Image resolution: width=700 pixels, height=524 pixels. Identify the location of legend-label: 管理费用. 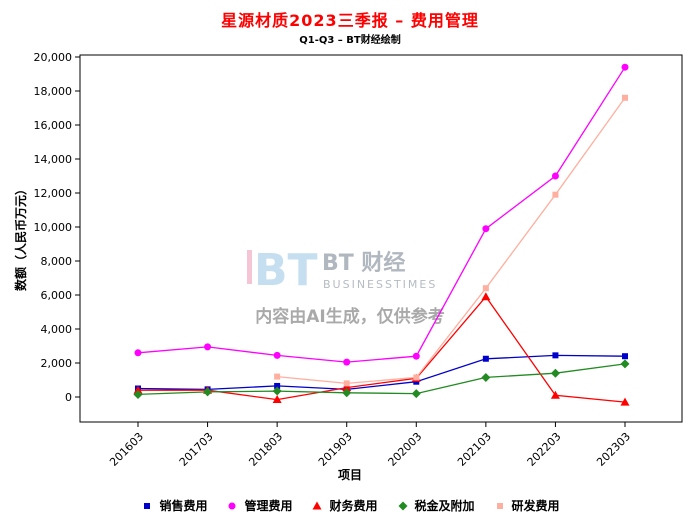
(268, 506).